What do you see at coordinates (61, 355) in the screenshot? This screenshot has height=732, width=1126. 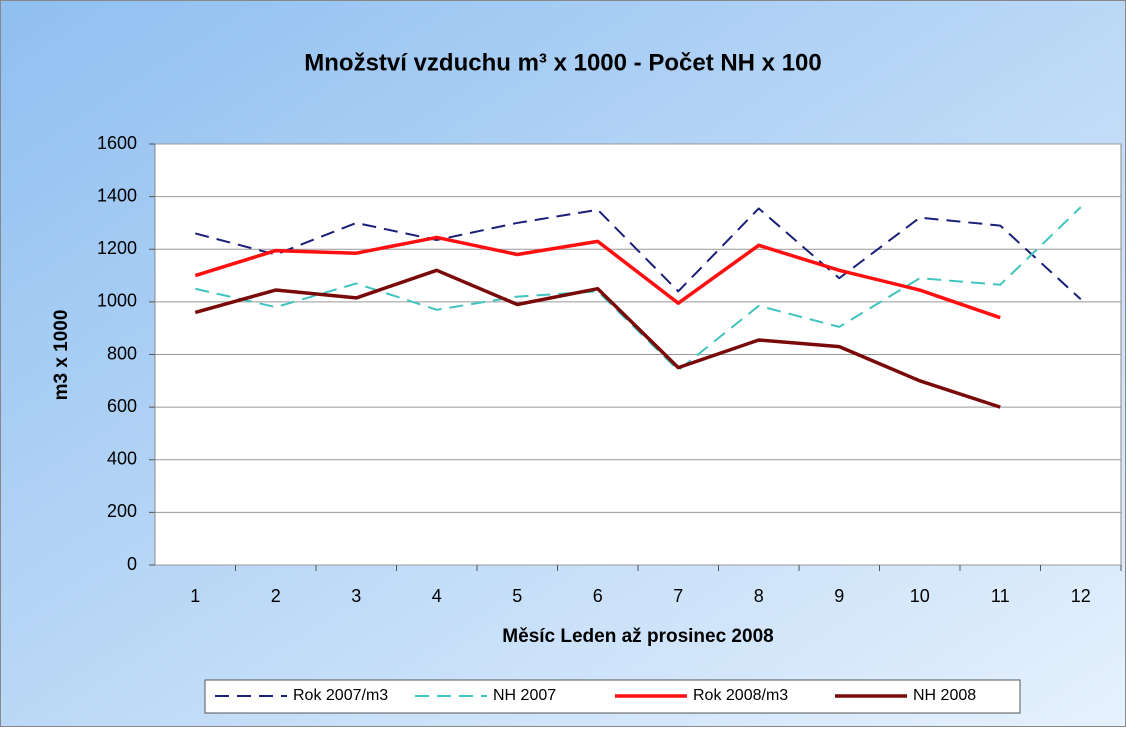 I see `y-axis-label: m3 x 1000` at bounding box center [61, 355].